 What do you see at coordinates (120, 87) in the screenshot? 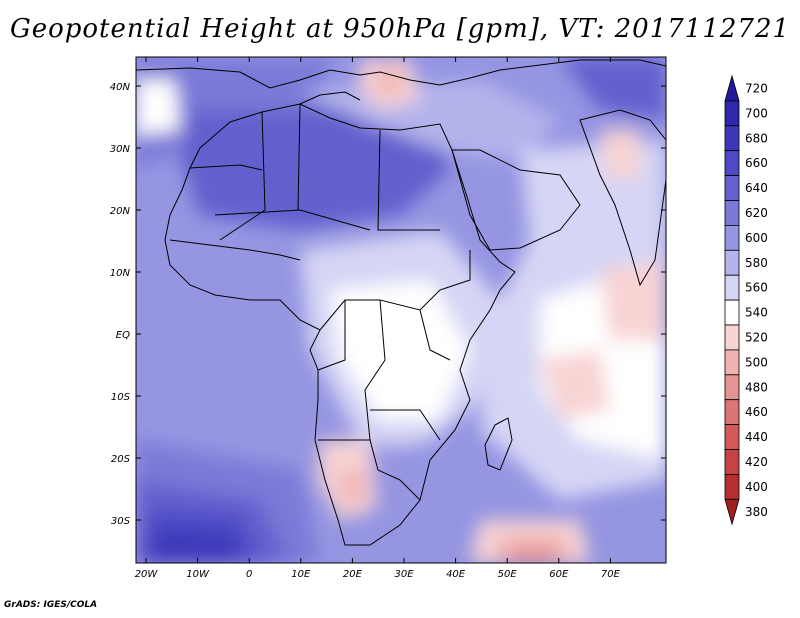
I see `lat-label: 40N` at bounding box center [120, 87].